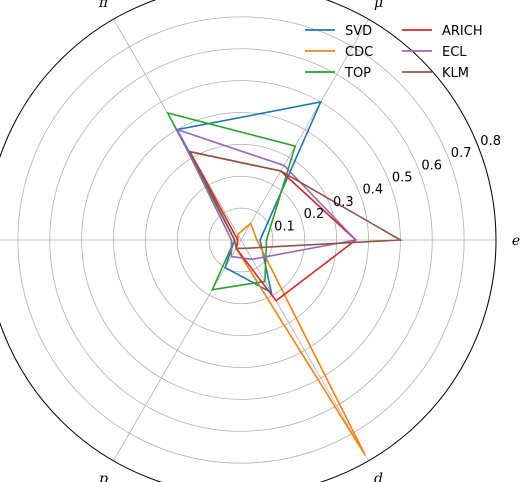 The width and height of the screenshot is (531, 482). I want to click on legend-label: KLM, so click(455, 73).